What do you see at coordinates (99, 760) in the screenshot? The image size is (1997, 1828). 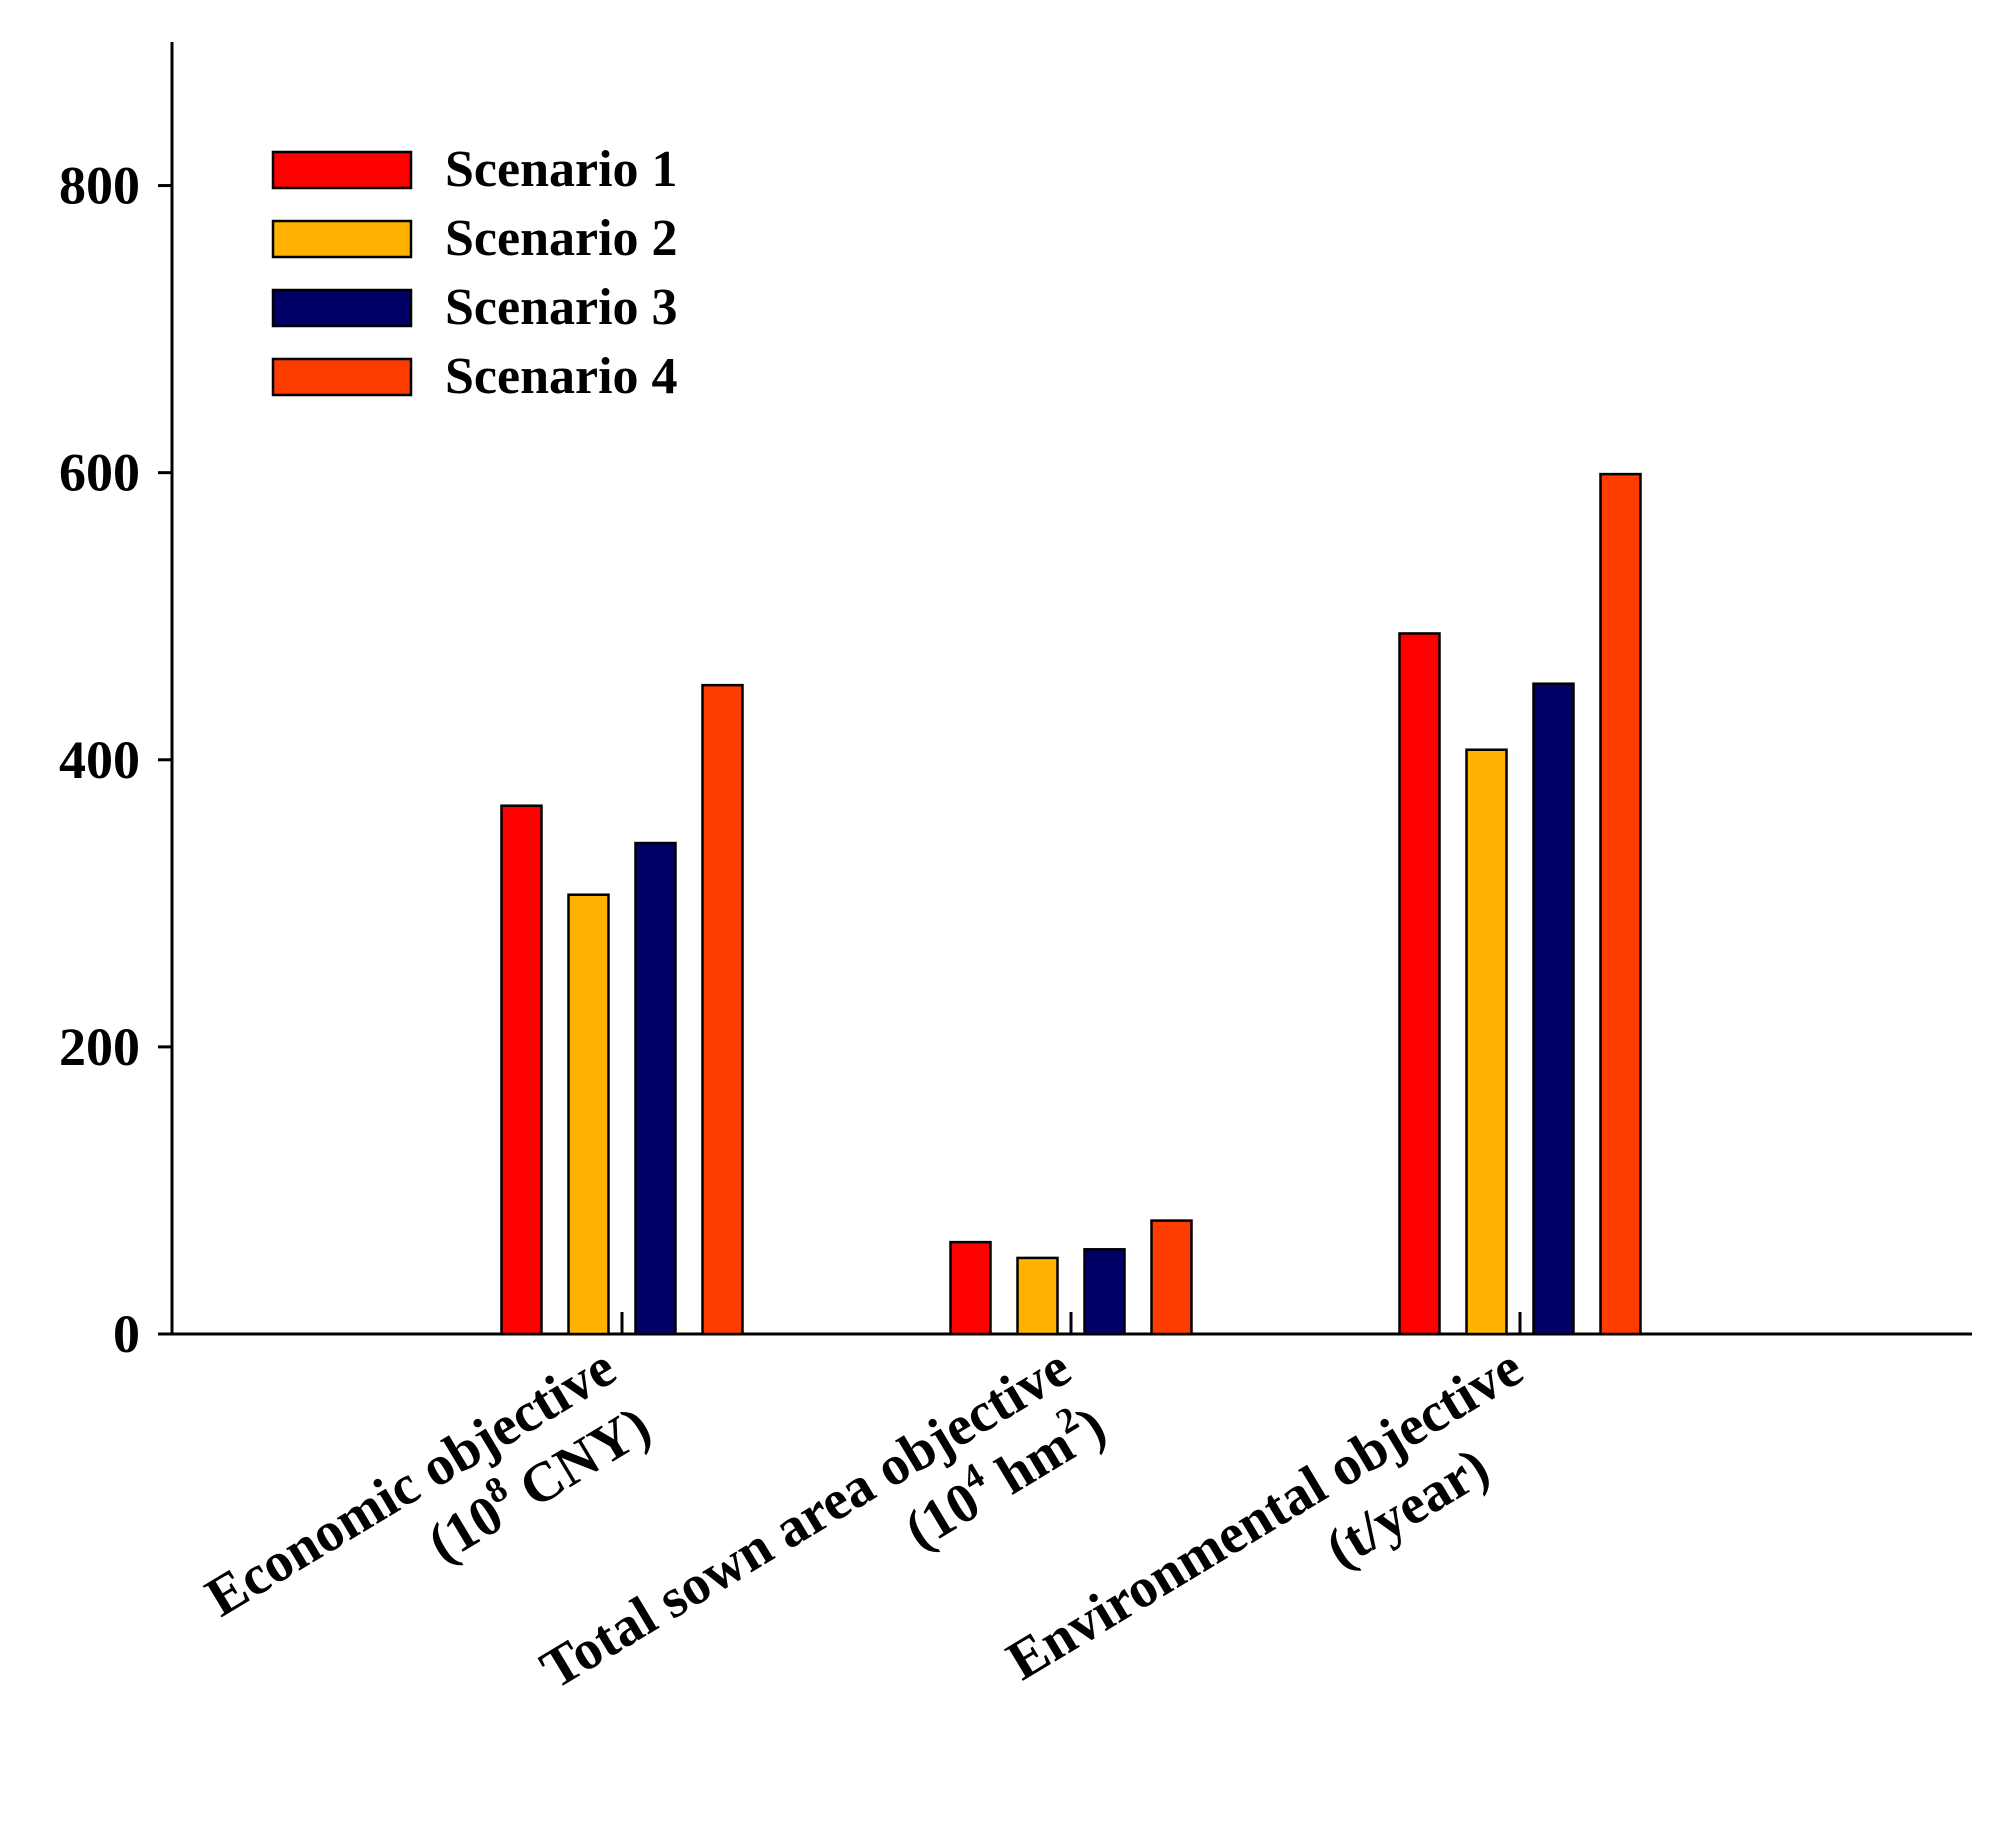 I see `y-tick-label: 400` at bounding box center [99, 760].